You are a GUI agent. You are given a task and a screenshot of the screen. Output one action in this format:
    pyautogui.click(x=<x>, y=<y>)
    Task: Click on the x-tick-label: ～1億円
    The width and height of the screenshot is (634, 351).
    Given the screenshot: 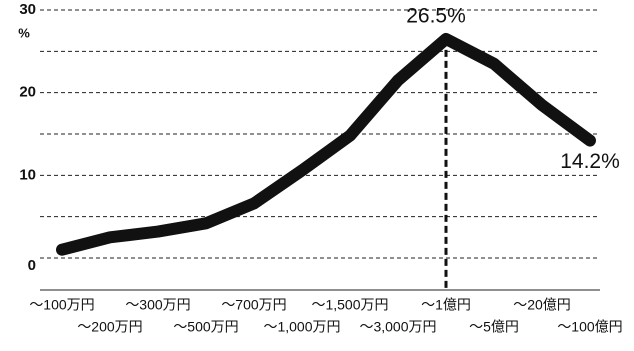 What is the action you would take?
    pyautogui.click(x=446, y=305)
    